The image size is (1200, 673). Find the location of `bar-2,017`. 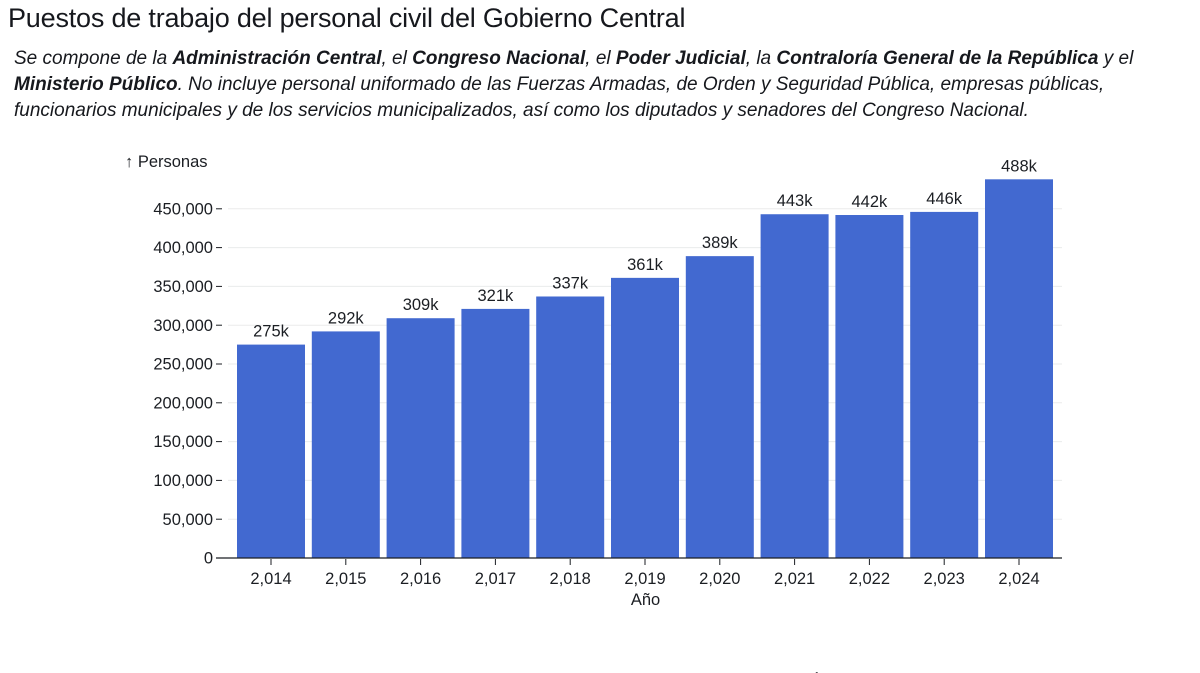

bar-2,017 is located at coordinates (495, 433).